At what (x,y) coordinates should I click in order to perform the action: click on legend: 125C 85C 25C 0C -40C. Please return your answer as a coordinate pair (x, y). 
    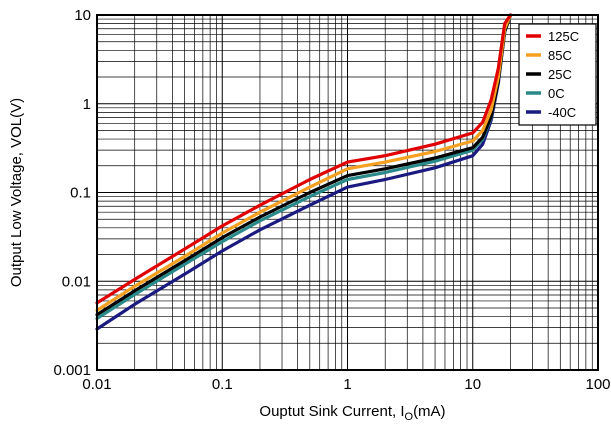
    Looking at the image, I should click on (557, 74).